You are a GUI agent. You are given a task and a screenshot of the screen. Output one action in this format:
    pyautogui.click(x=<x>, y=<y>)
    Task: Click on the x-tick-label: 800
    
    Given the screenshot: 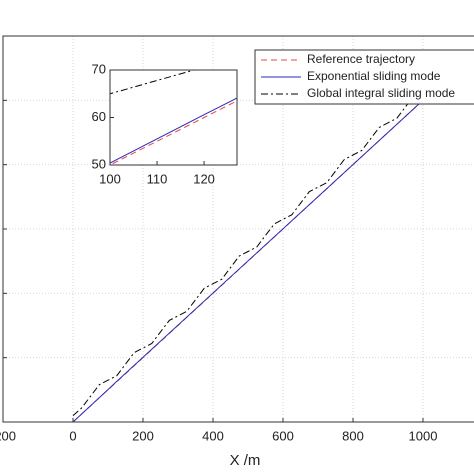 What is the action you would take?
    pyautogui.click(x=353, y=435)
    